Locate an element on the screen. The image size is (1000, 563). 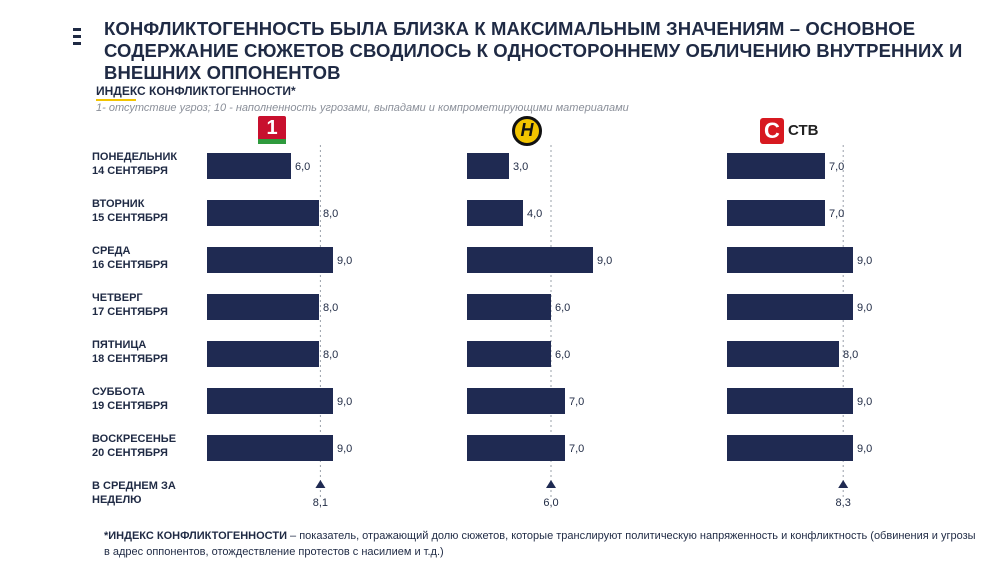
row-label-date: 19 СЕНТЯБРЯ is located at coordinates (130, 406).